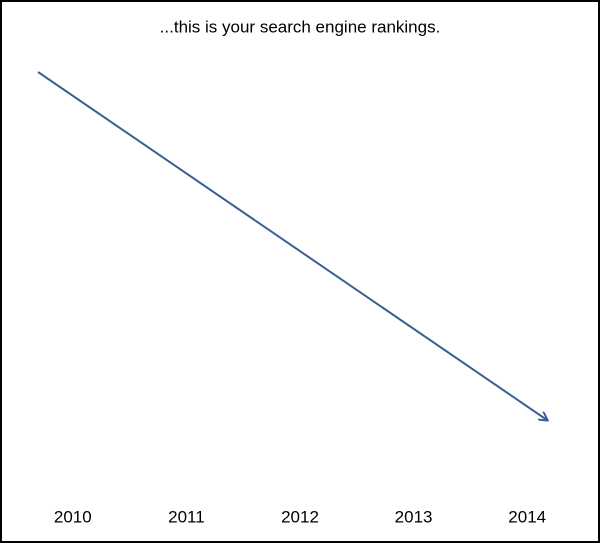 The width and height of the screenshot is (600, 543). I want to click on year-labels: 2010 2011 2012 2013 2014, so click(300, 516).